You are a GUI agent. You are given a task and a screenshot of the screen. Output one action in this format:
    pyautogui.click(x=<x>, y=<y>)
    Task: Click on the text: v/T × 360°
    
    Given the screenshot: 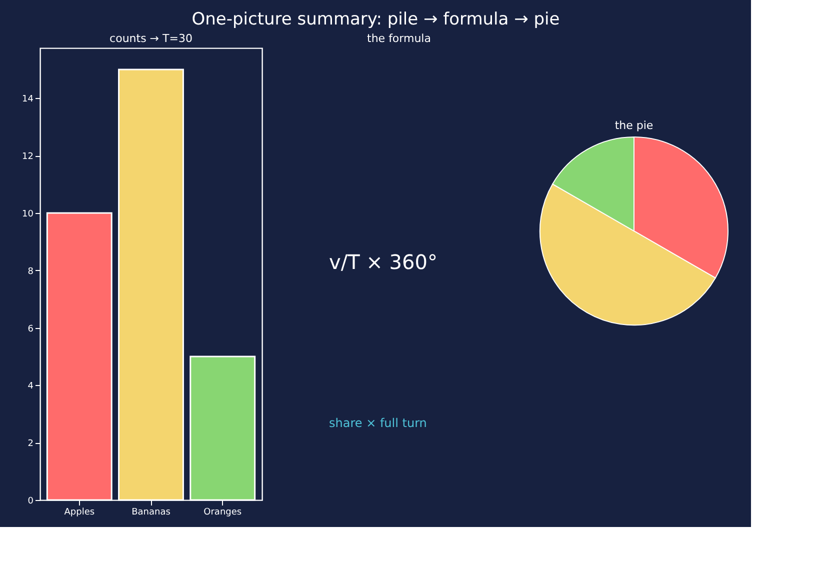 What is the action you would take?
    pyautogui.click(x=383, y=262)
    